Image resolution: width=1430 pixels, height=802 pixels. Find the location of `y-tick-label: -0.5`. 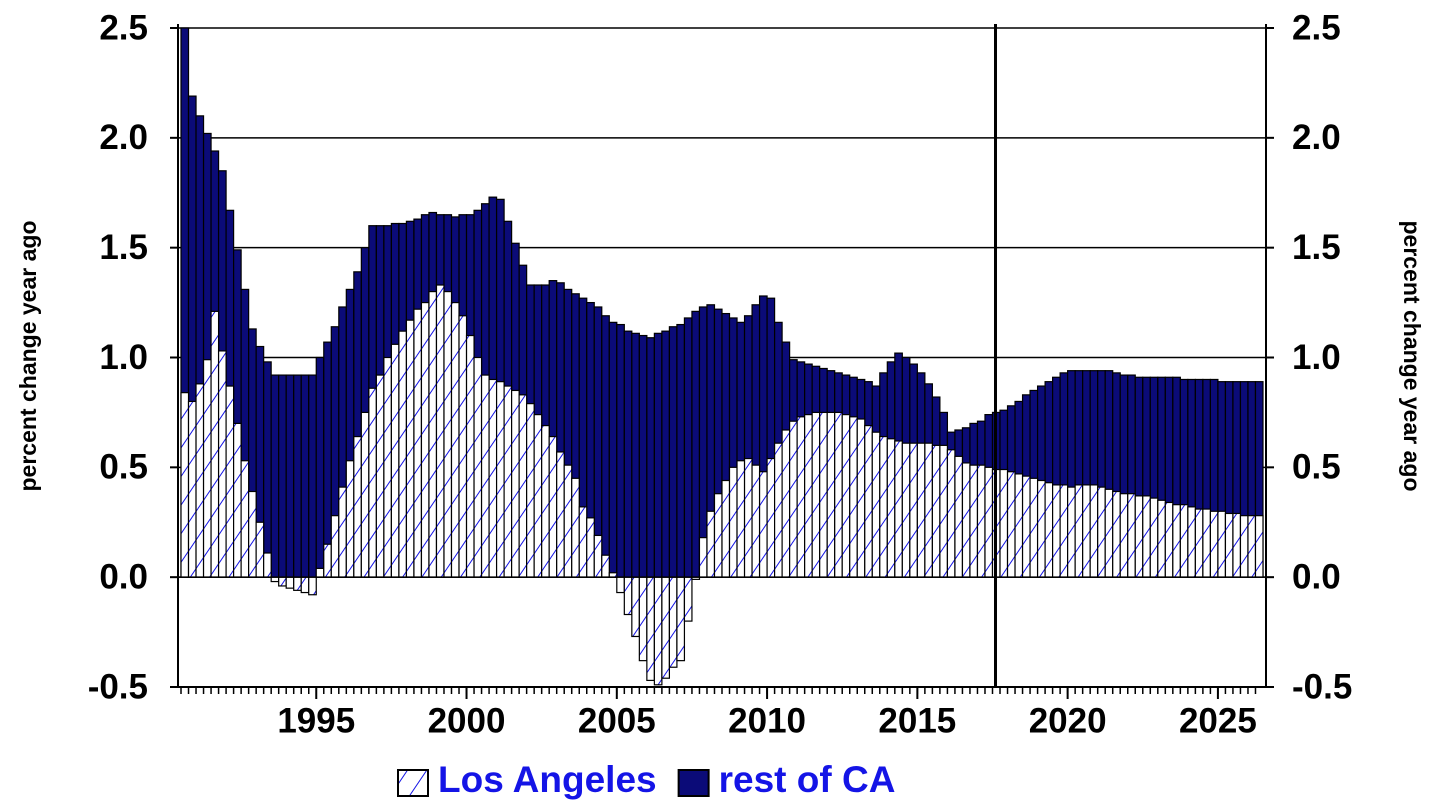

y-tick-label: -0.5 is located at coordinates (118, 686).